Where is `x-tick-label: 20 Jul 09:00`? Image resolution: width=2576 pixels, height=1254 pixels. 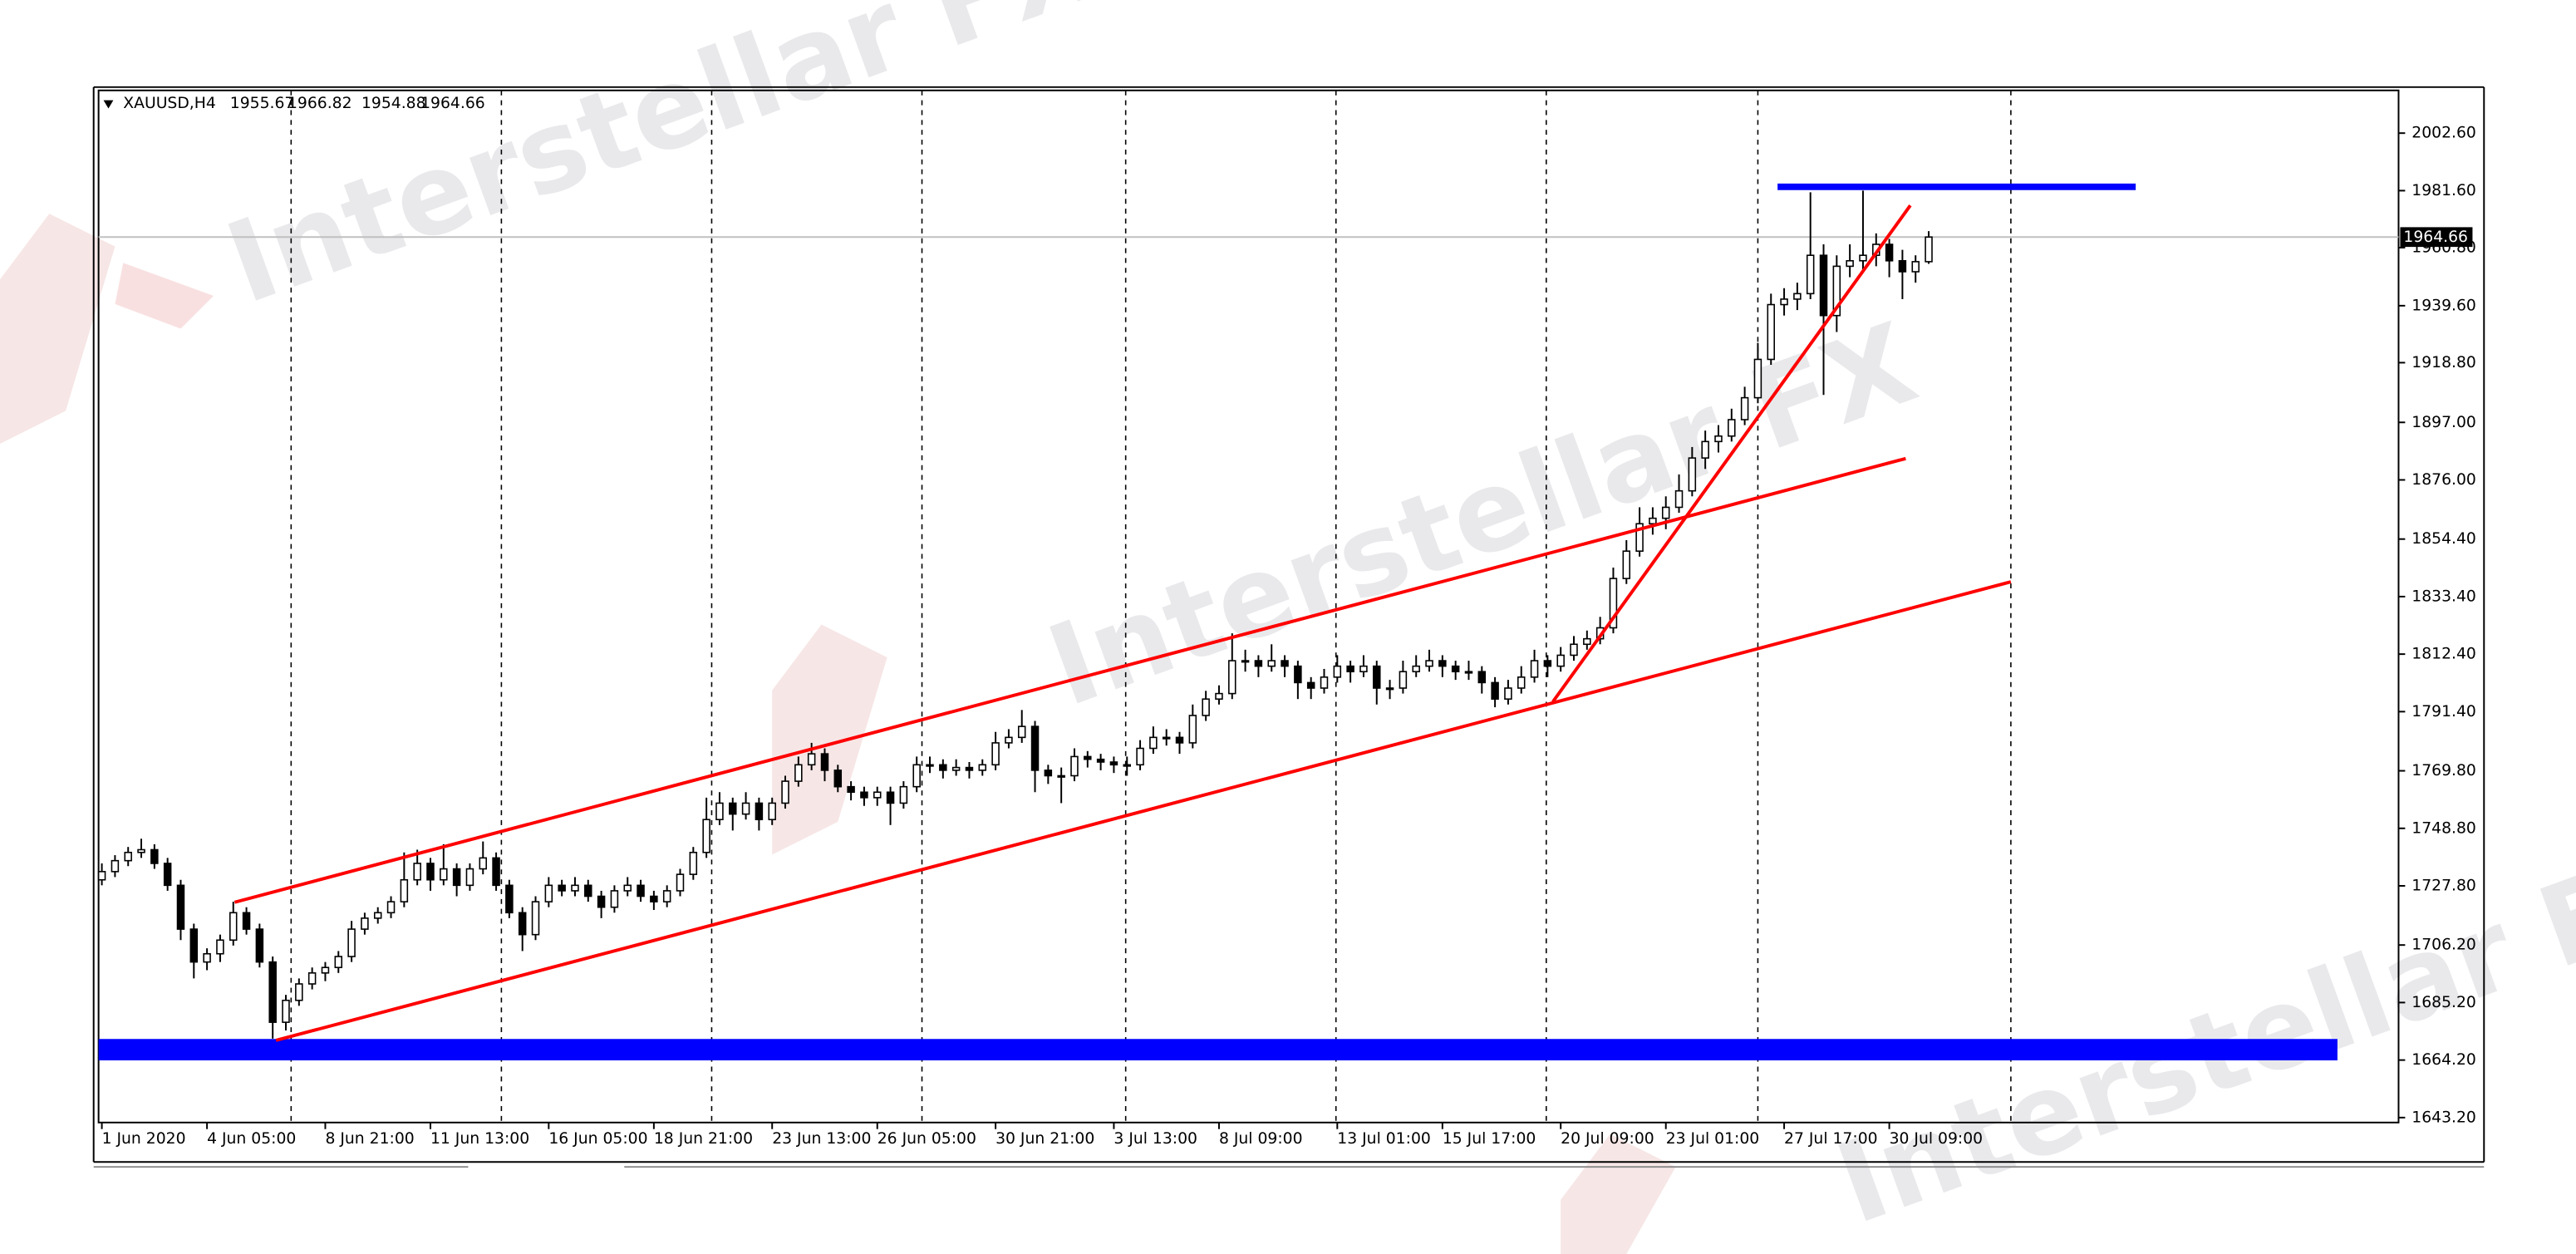 x-tick-label: 20 Jul 09:00 is located at coordinates (1607, 1139).